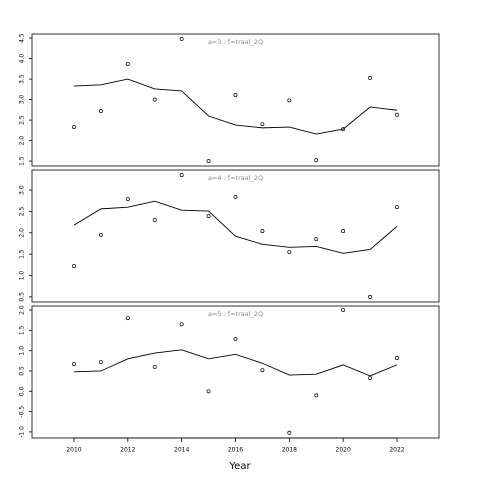 The height and width of the screenshot is (480, 480). What do you see at coordinates (73, 450) in the screenshot?
I see `x-tick-label: 2010` at bounding box center [73, 450].